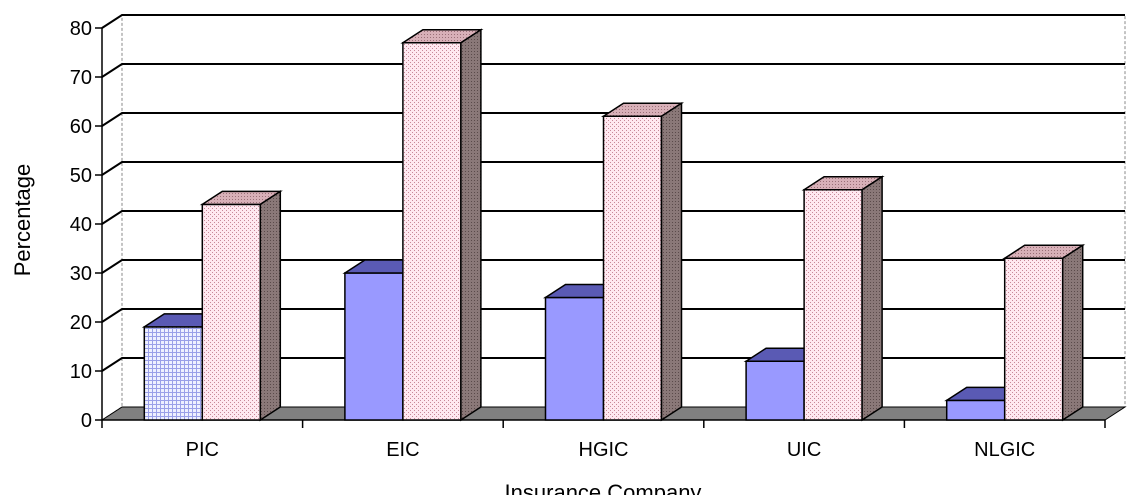 The width and height of the screenshot is (1127, 495). I want to click on y-tick-label: 60, so click(81, 127).